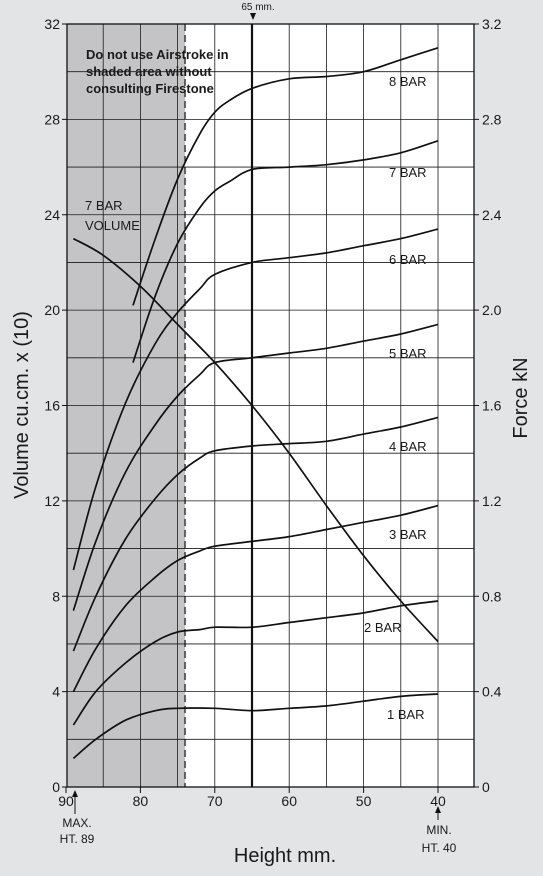  Describe the element at coordinates (408, 81) in the screenshot. I see `series-label: 8 BAR` at that location.